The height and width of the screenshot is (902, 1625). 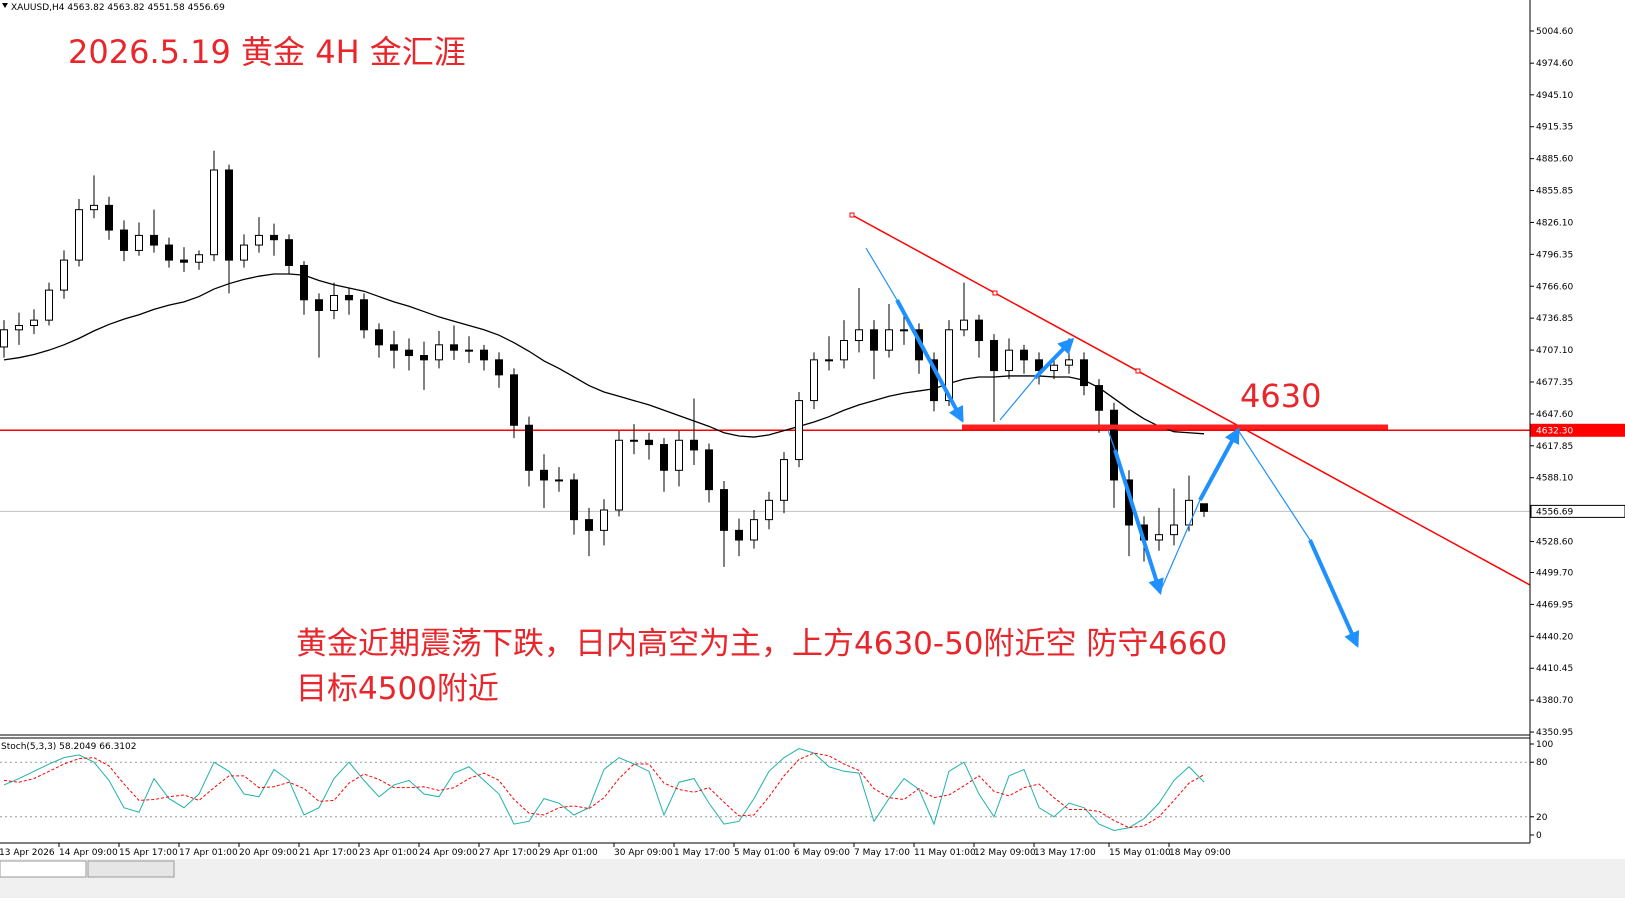 I want to click on y-tick-label: 4440.20, so click(x=1554, y=637).